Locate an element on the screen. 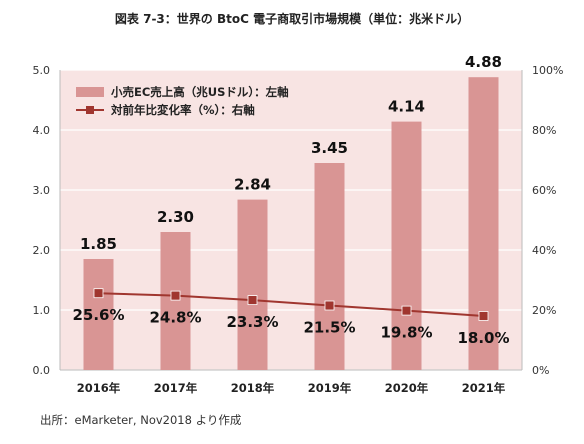 Image resolution: width=584 pixels, height=444 pixels. left-tick-label: 3.0 is located at coordinates (42, 190).